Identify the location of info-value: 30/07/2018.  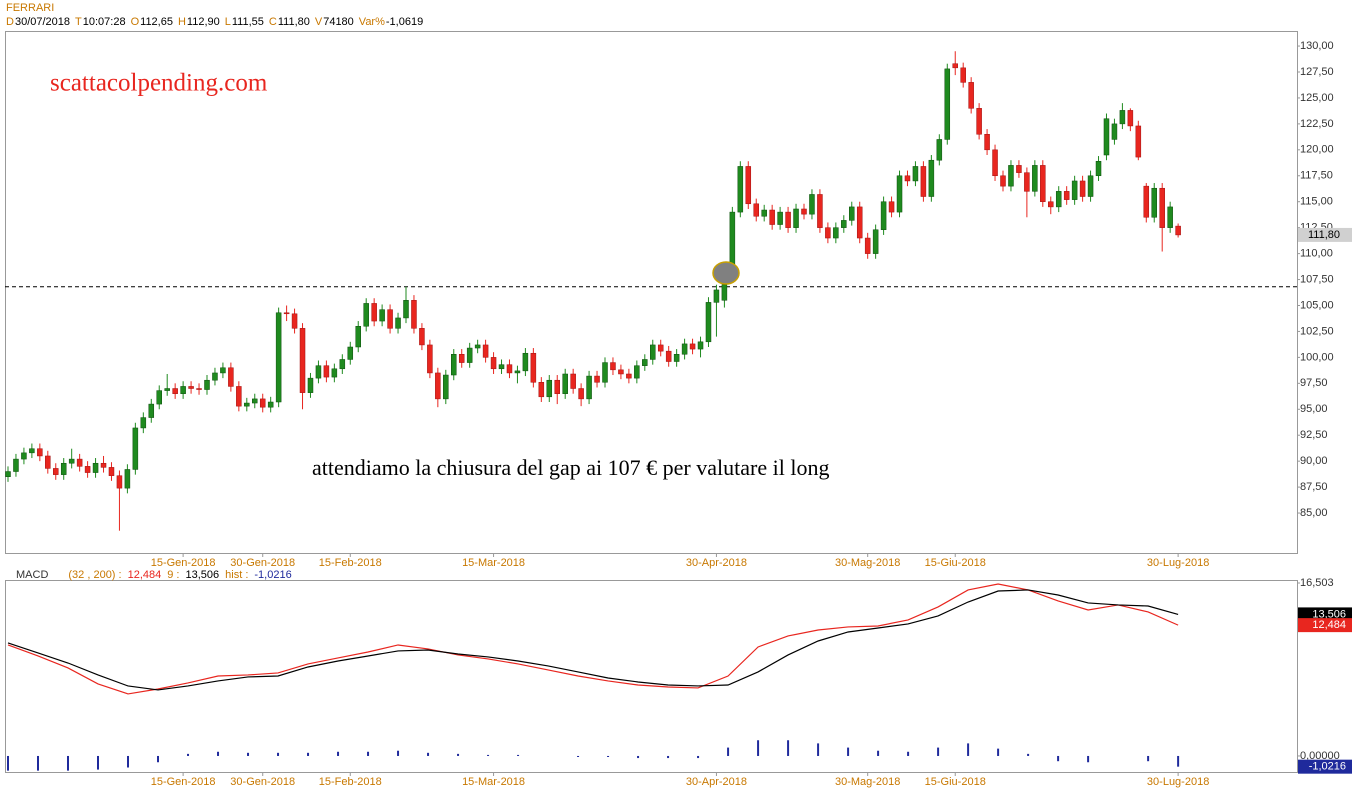
(42, 22).